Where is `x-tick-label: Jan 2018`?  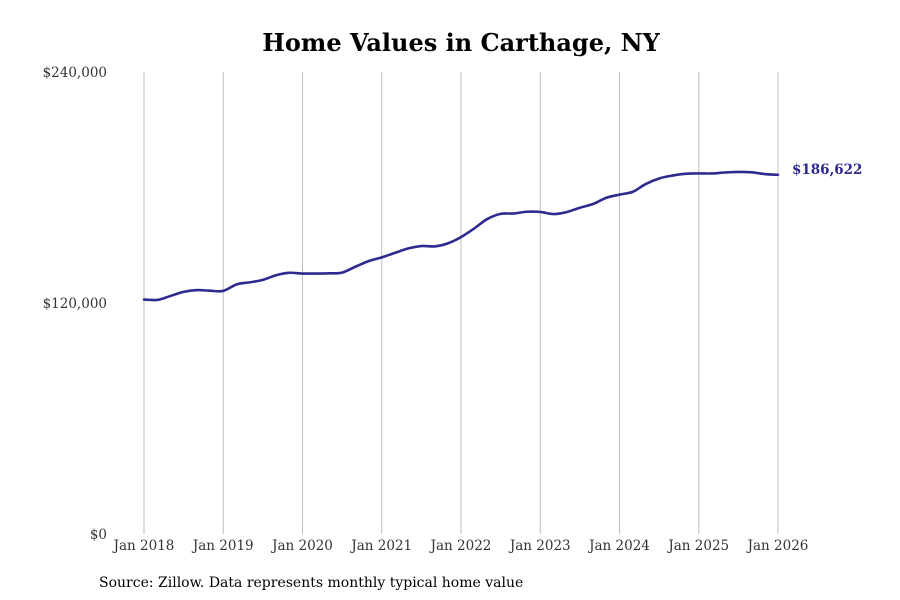
x-tick-label: Jan 2018 is located at coordinates (143, 546).